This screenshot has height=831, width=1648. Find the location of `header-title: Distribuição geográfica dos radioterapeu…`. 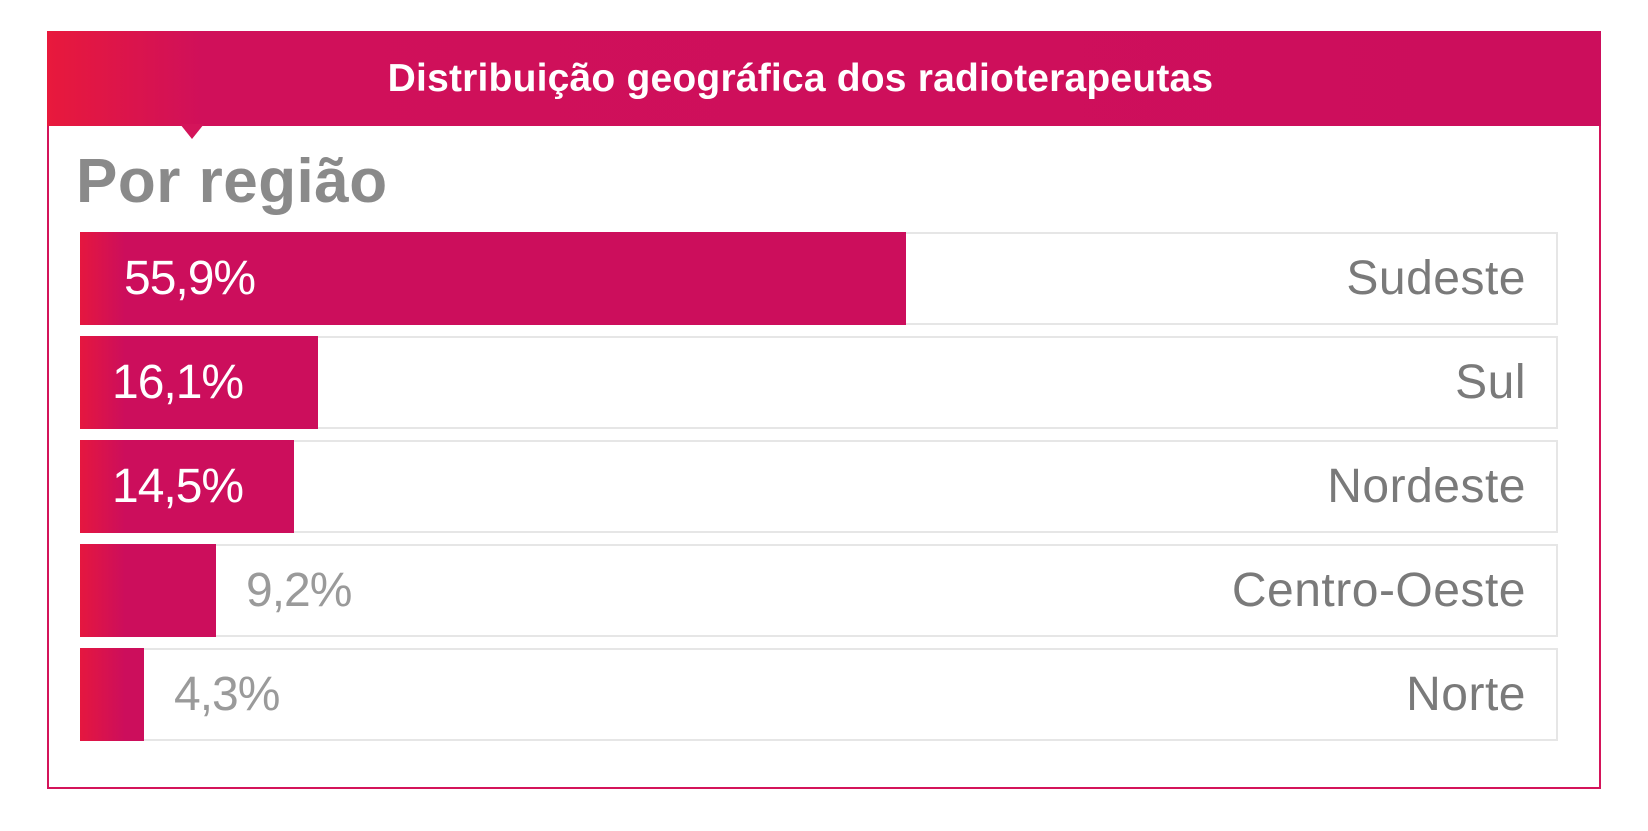

header-title: Distribuição geográfica dos radioterapeu… is located at coordinates (800, 78).